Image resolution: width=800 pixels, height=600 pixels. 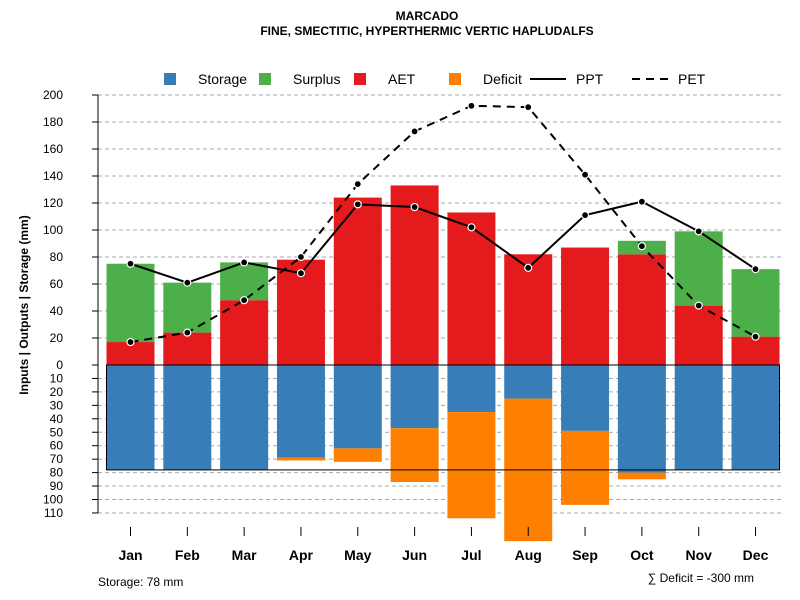 I want to click on legend-label-aet: AET, so click(x=402, y=79).